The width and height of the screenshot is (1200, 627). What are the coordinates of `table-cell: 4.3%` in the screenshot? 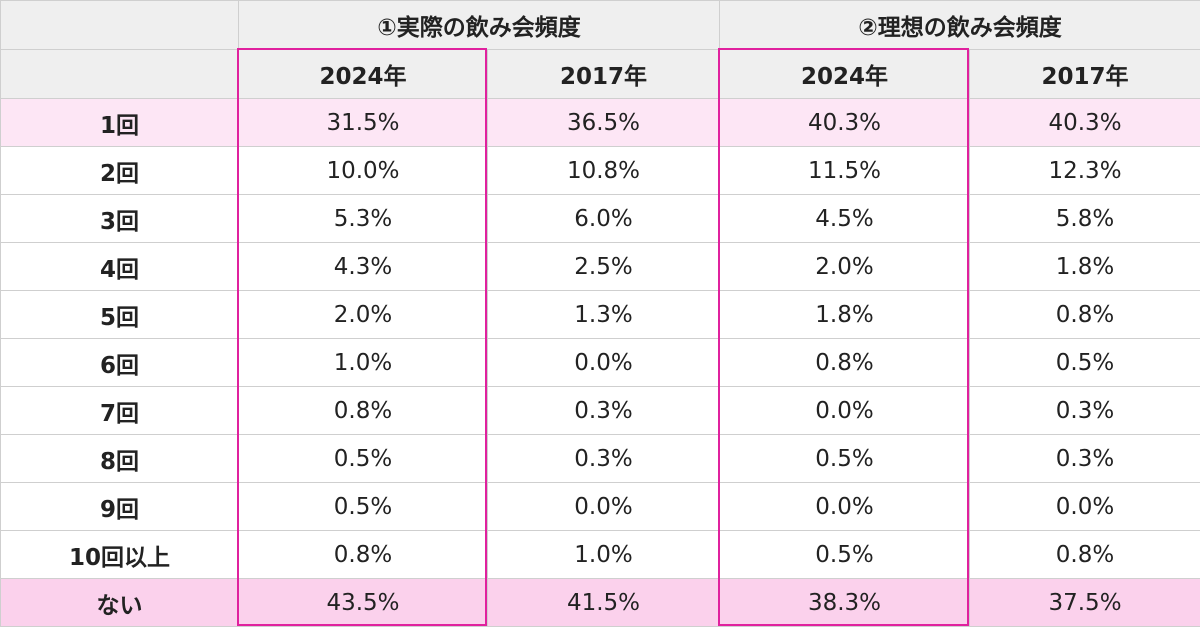 It's located at (363, 267).